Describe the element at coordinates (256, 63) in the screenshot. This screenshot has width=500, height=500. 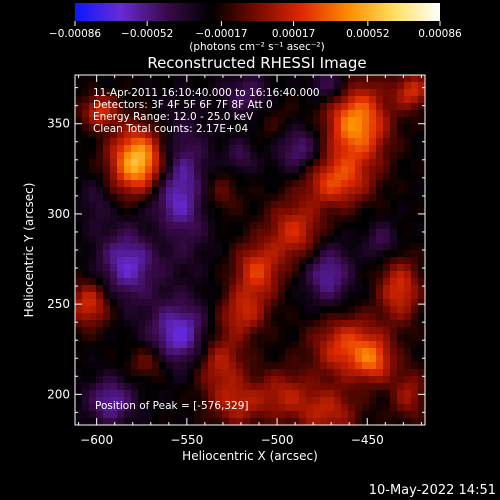
I see `chart-title: Reconstructed RHESSI Image` at that location.